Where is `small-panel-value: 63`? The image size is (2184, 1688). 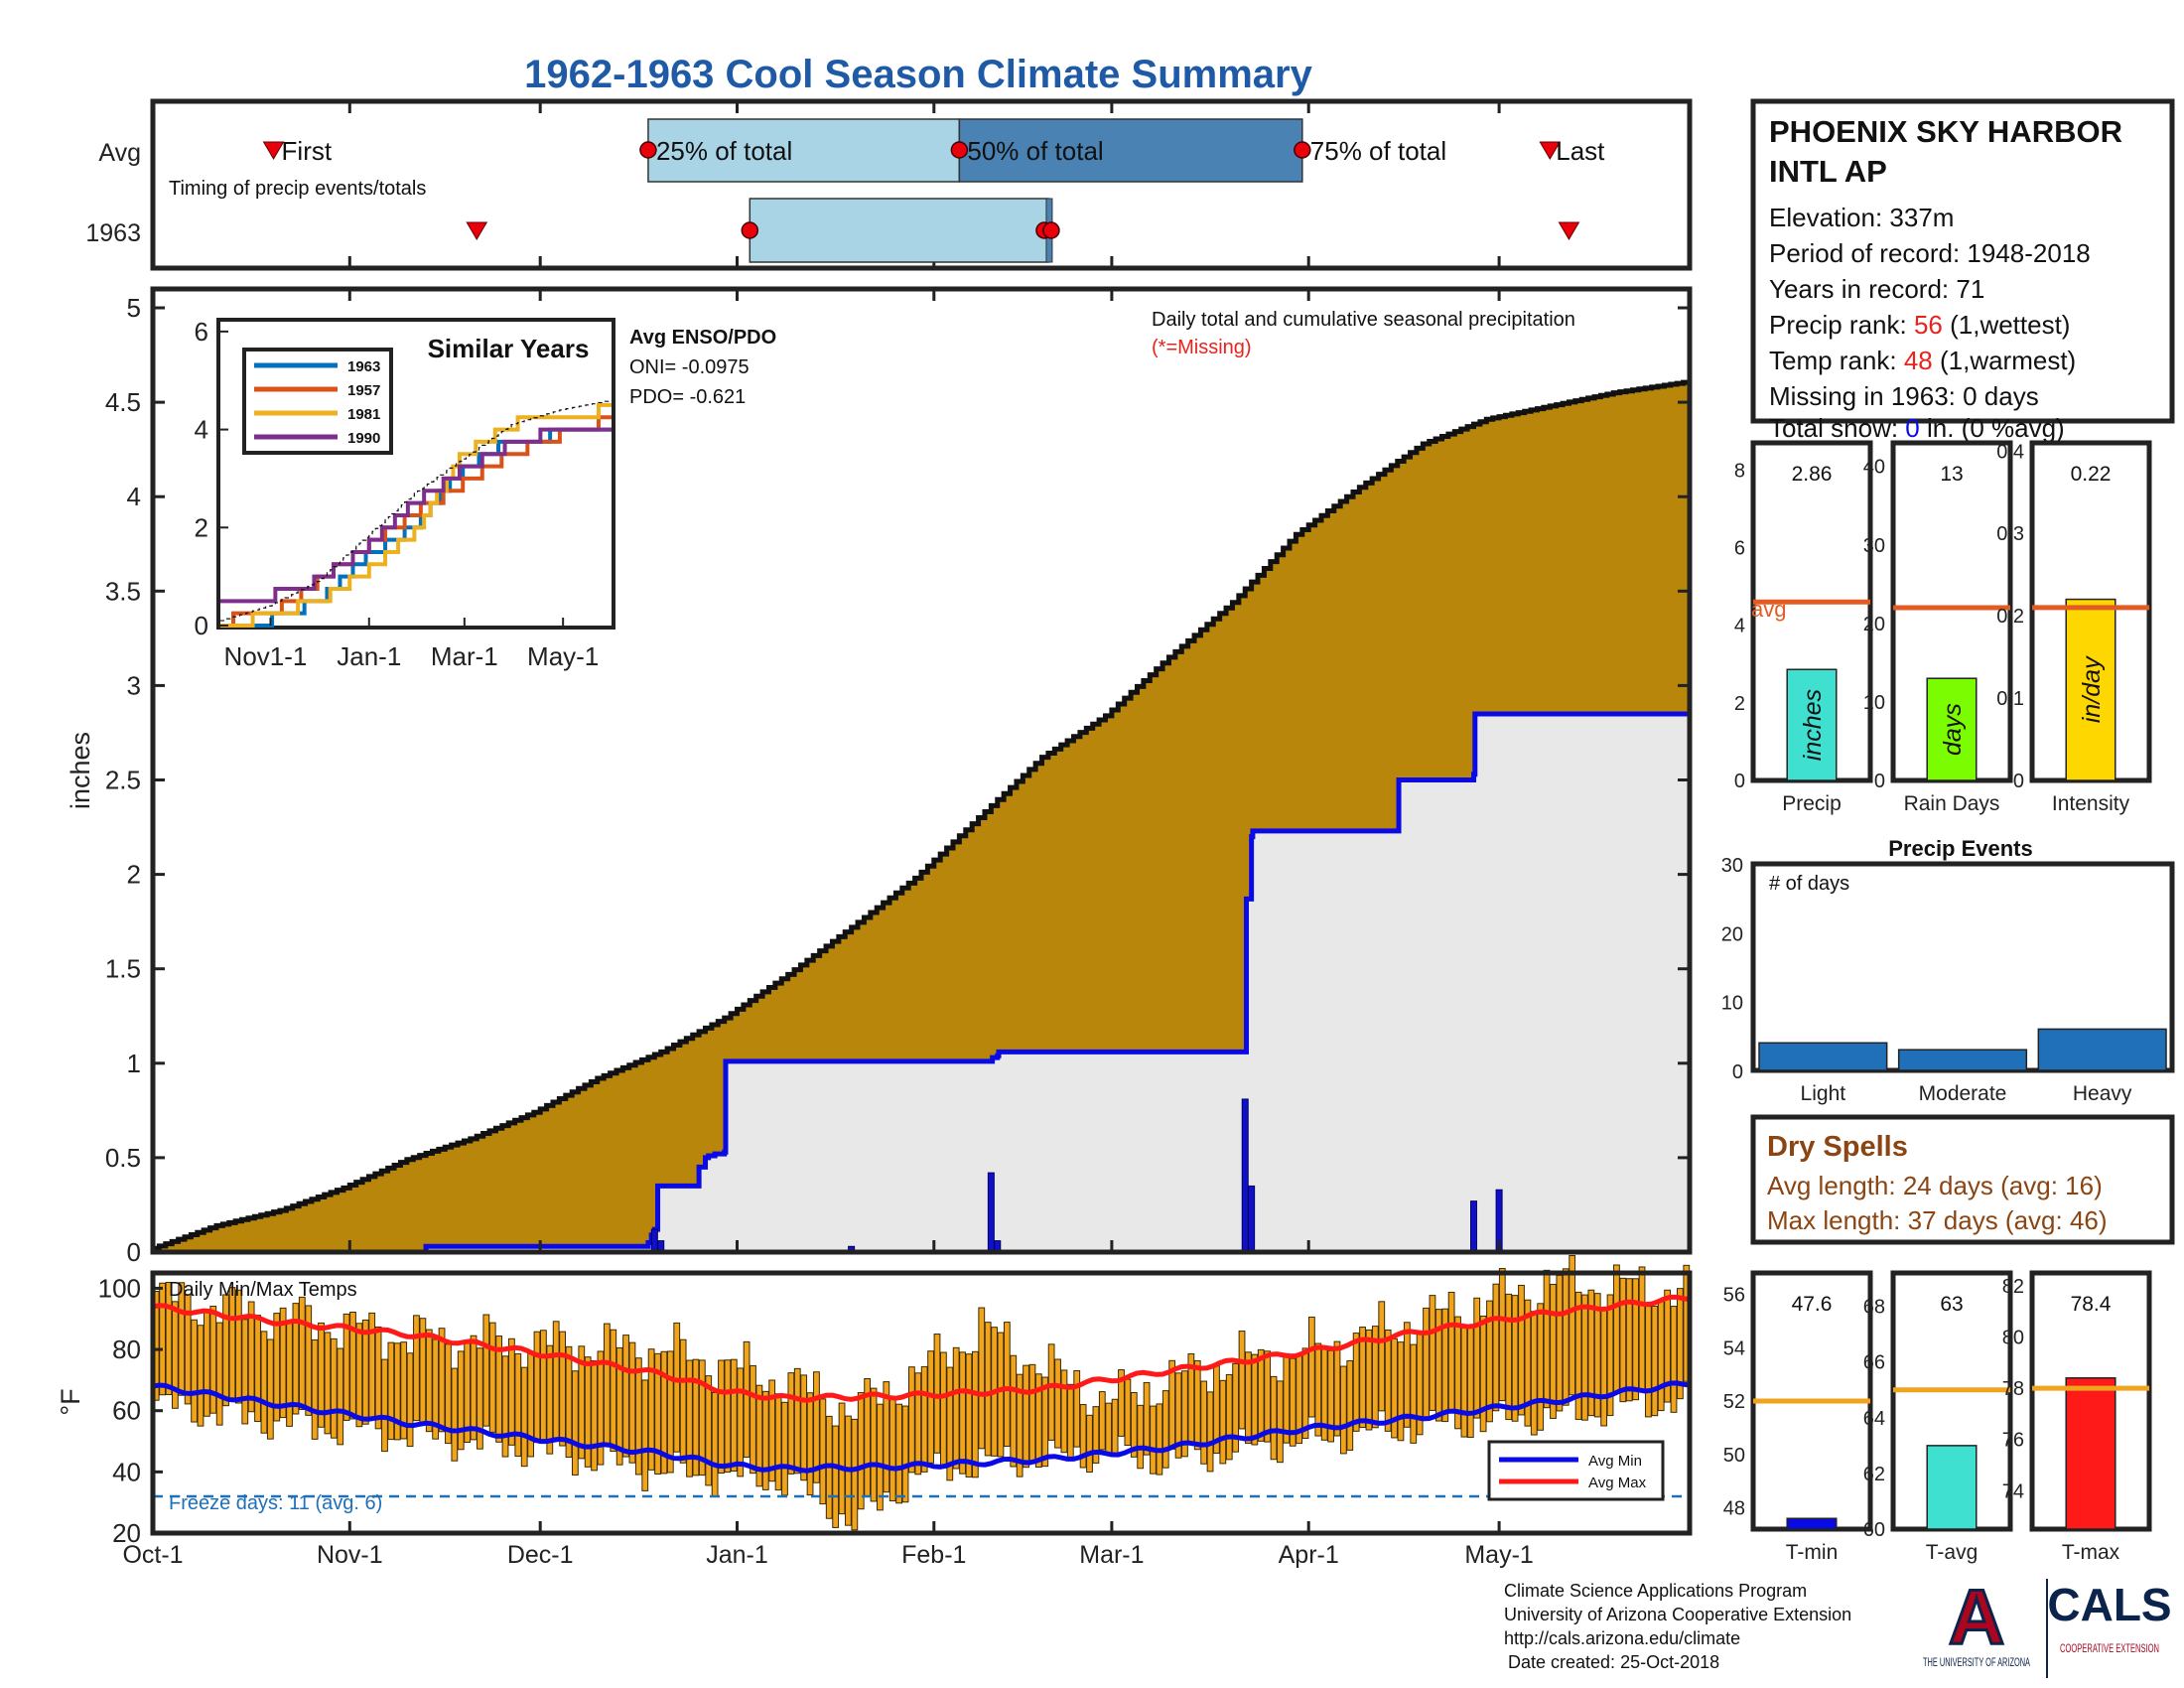
small-panel-value: 63 is located at coordinates (1951, 1304).